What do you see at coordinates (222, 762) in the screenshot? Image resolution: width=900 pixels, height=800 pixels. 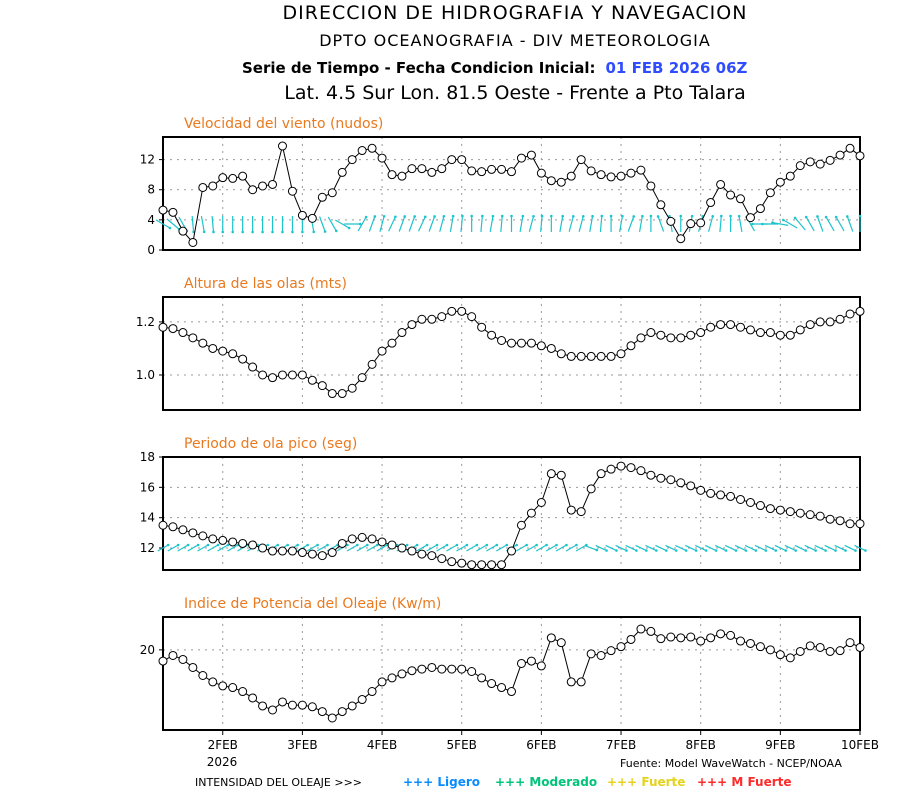 I see `x-axis-year: 2026` at bounding box center [222, 762].